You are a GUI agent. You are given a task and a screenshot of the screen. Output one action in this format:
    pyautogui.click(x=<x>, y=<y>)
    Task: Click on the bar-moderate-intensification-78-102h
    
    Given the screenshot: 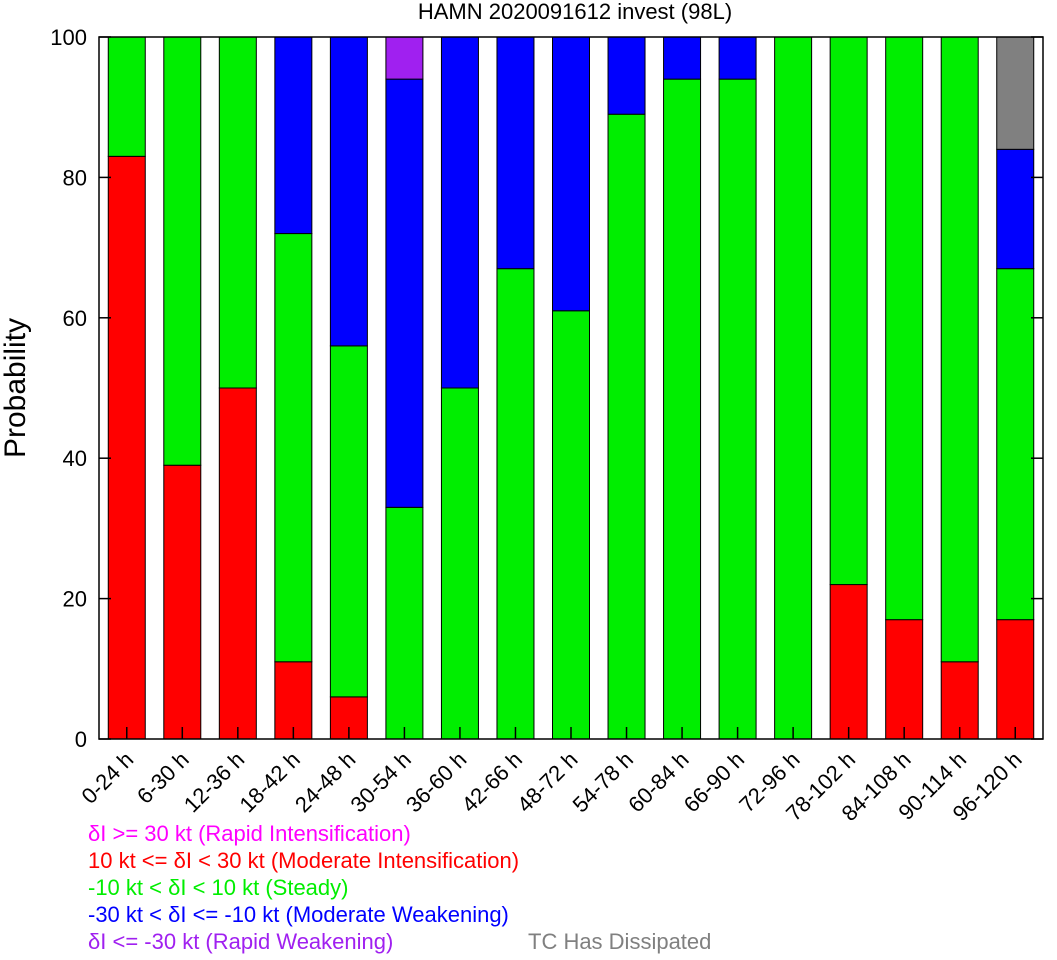 What is the action you would take?
    pyautogui.click(x=848, y=662)
    